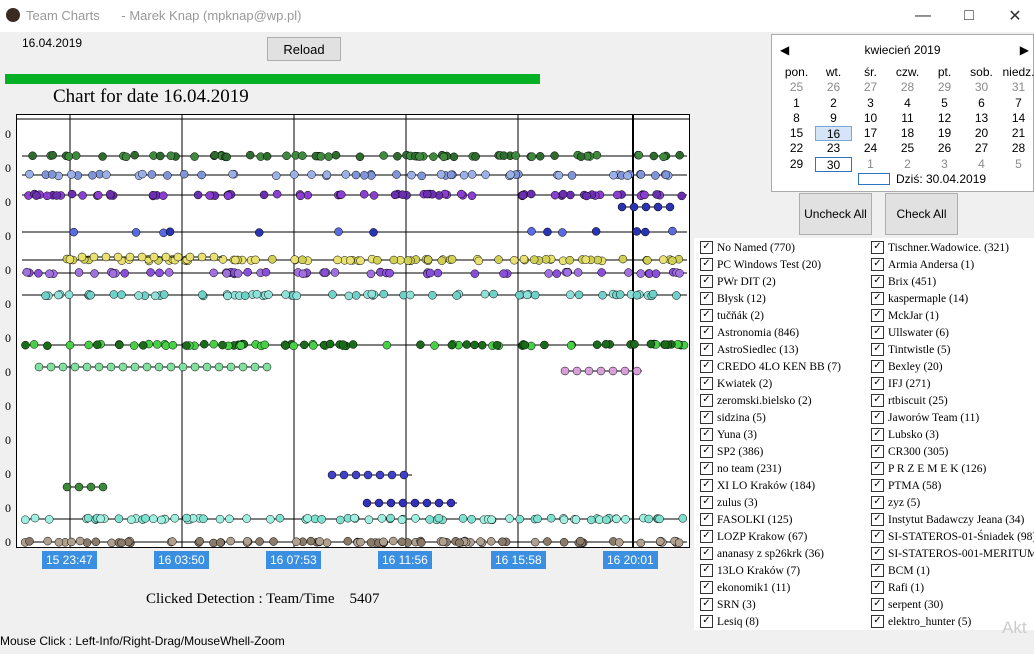 This screenshot has height=654, width=1034. What do you see at coordinates (729, 502) in the screenshot?
I see `team-checkbox-item: ✓ zulus (3)` at bounding box center [729, 502].